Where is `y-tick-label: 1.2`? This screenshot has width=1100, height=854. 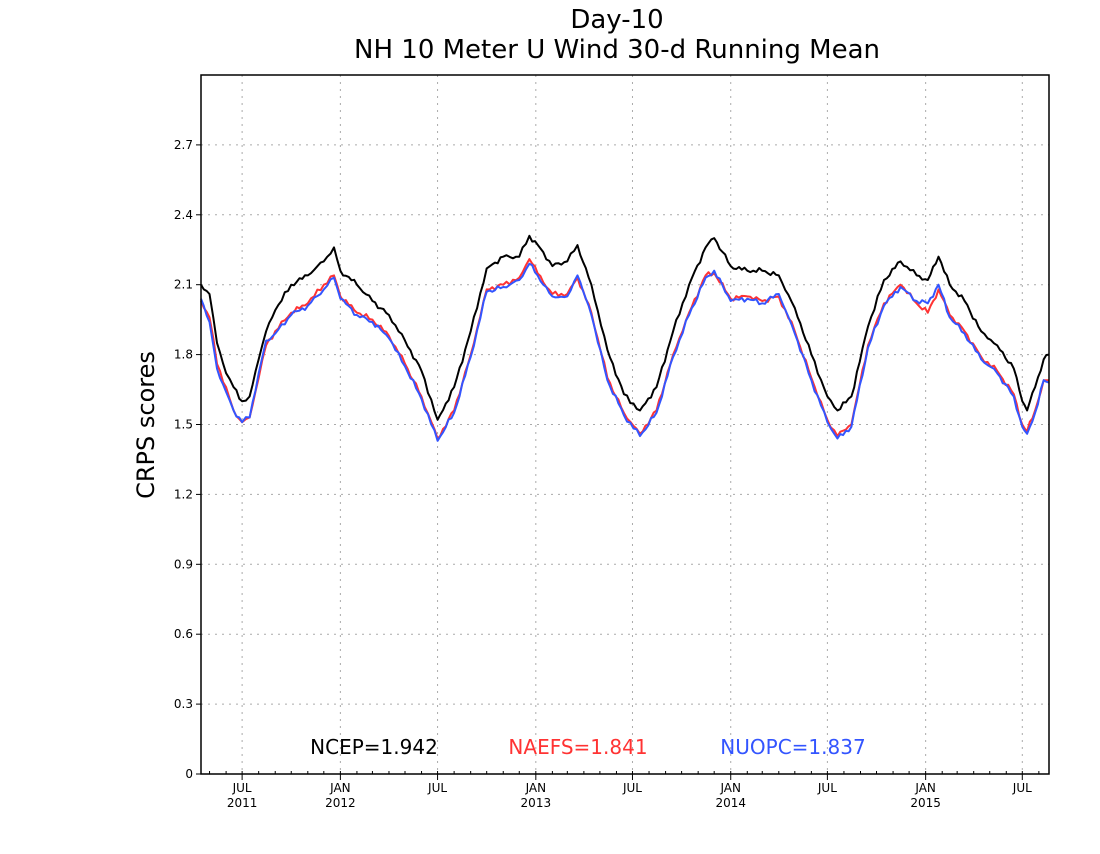 y-tick-label: 1.2 is located at coordinates (183, 494).